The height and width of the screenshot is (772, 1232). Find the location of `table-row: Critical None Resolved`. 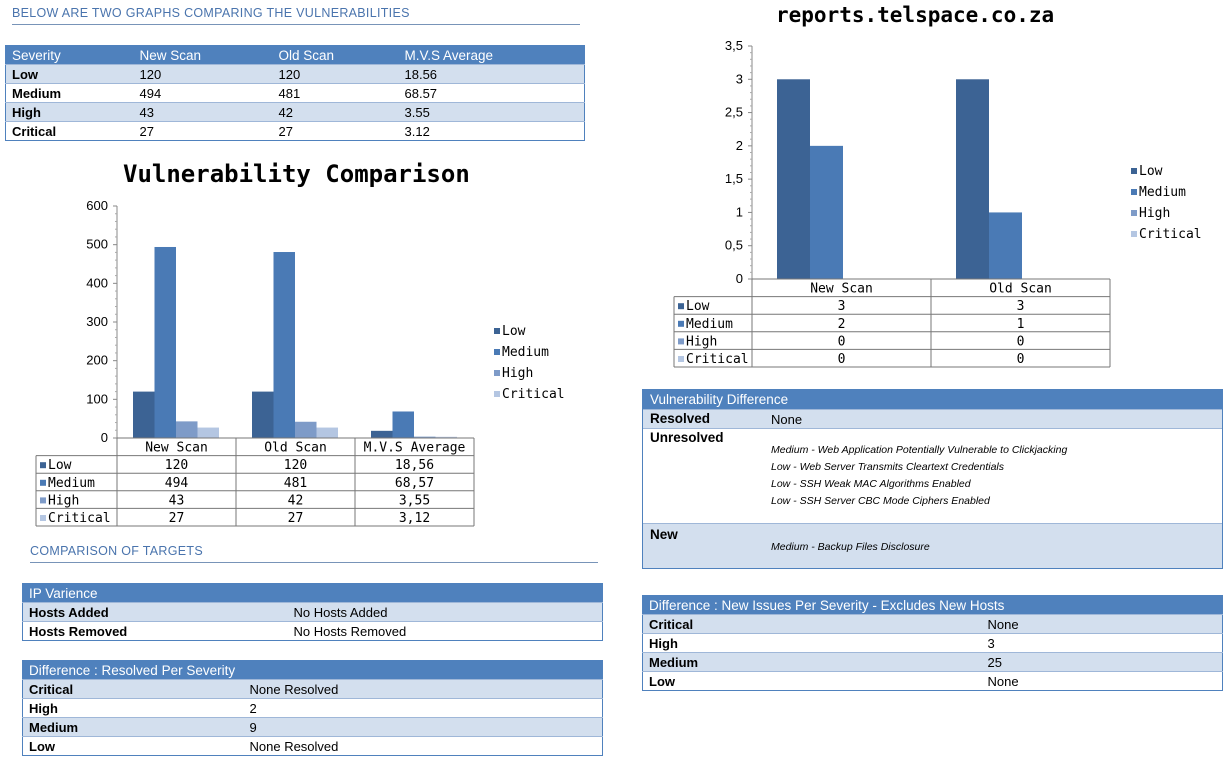

table-row: Critical None Resolved is located at coordinates (312, 689).